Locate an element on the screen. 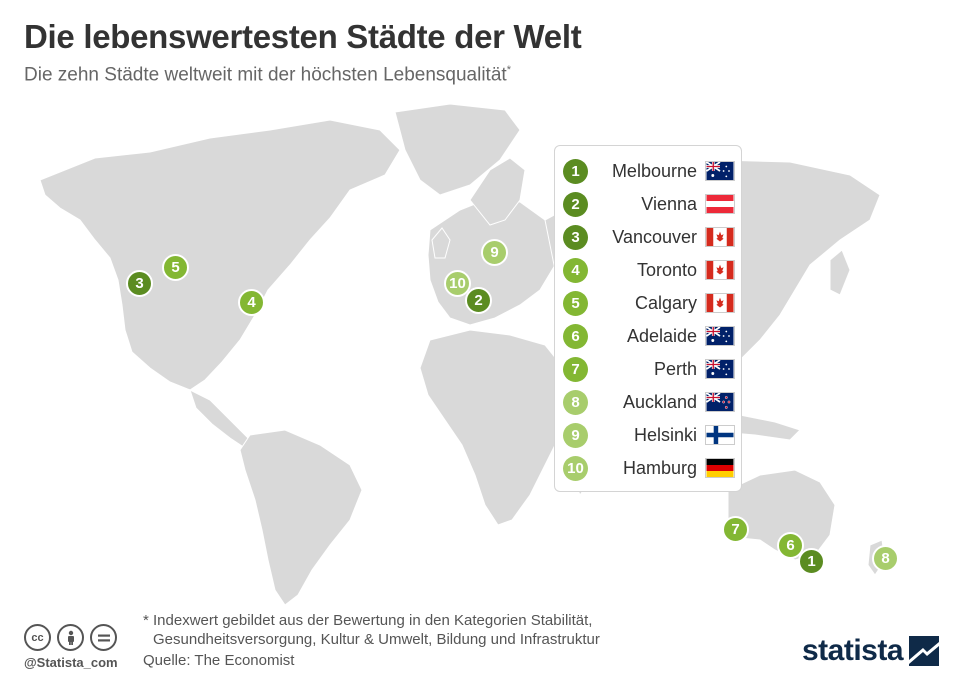 This screenshot has width=960, height=684. marker-rank: 1 is located at coordinates (811, 561).